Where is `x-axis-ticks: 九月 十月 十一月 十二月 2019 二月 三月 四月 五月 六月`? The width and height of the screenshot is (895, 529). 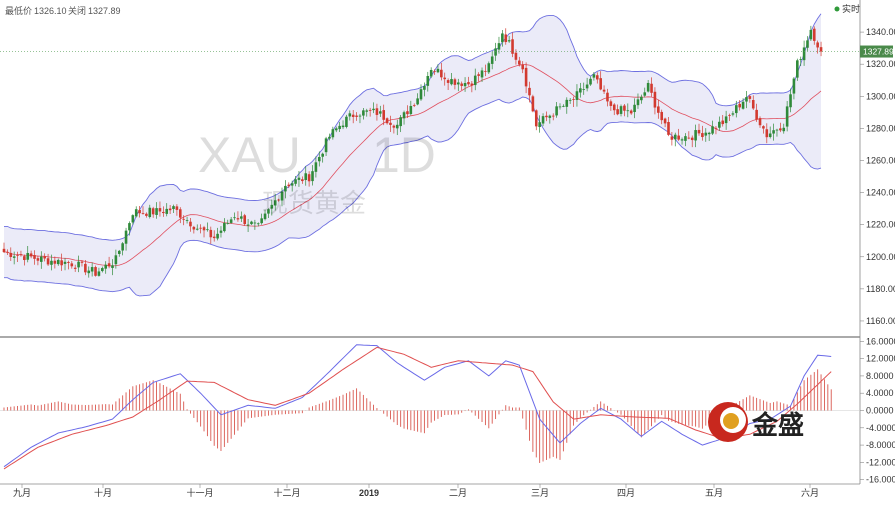
x-axis-ticks: 九月 十月 十一月 十二月 2019 二月 三月 四月 五月 六月 is located at coordinates (416, 491).